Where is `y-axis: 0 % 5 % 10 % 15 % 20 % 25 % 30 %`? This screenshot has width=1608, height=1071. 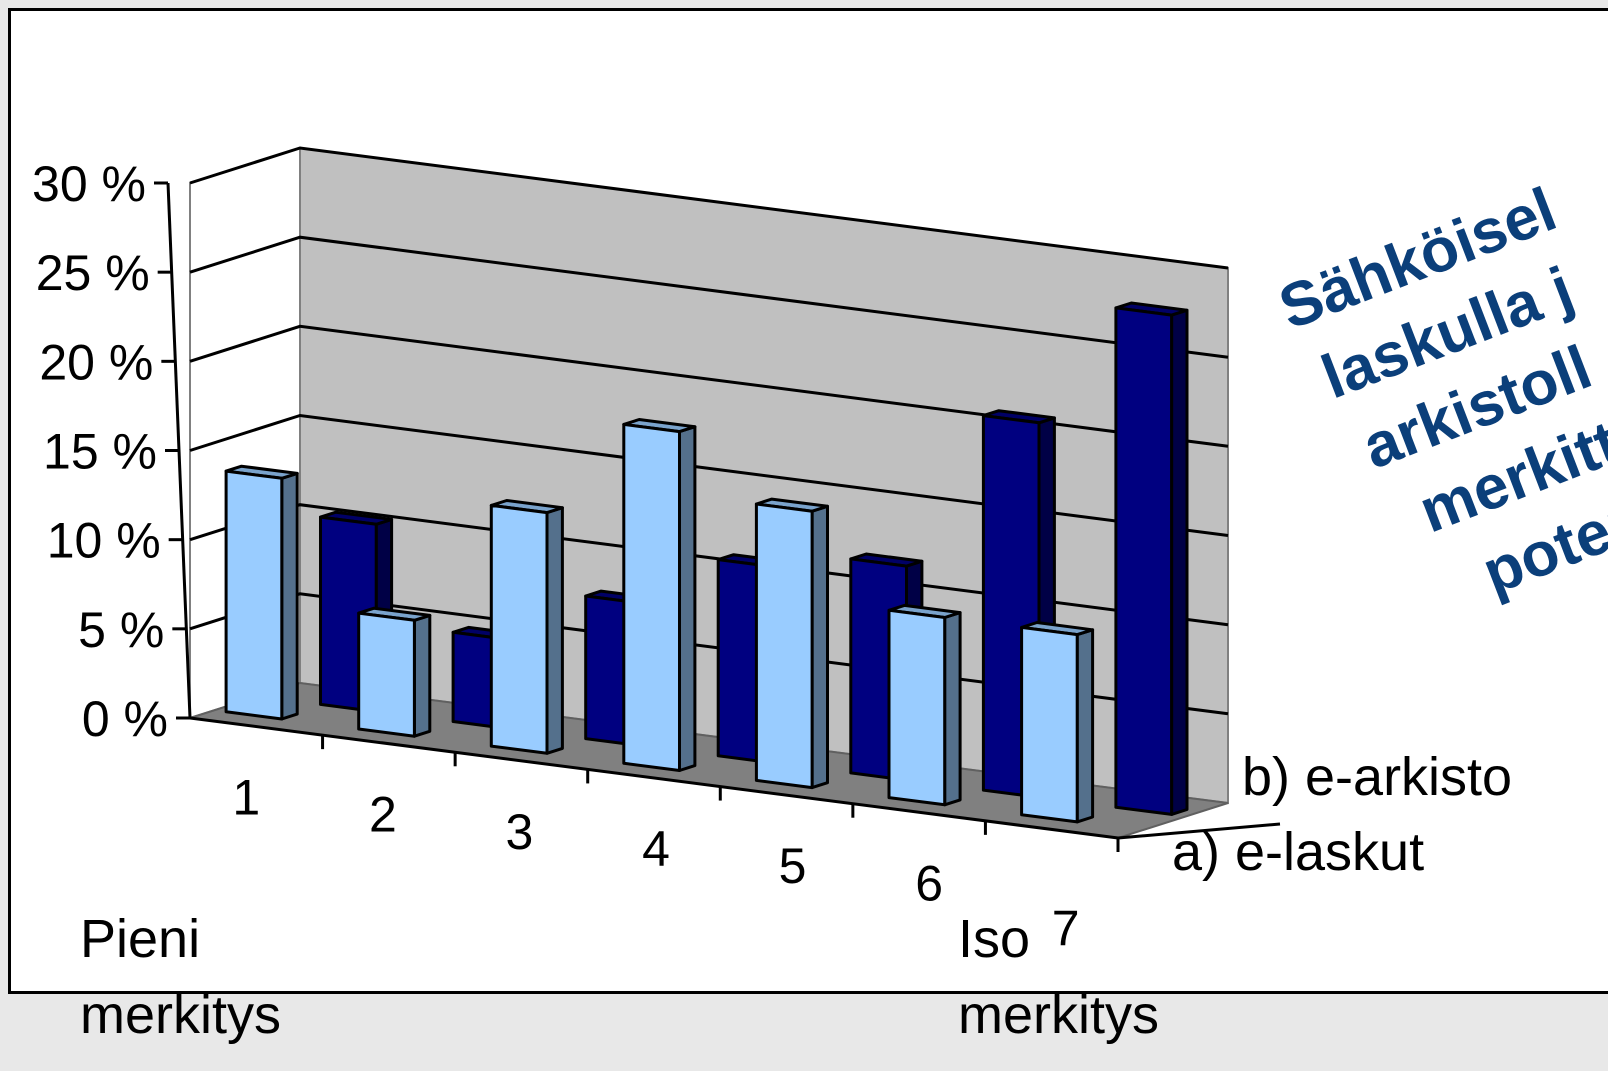
y-axis: 0 % 5 % 10 % 15 % 20 % 25 % 30 % is located at coordinates (112, 451).